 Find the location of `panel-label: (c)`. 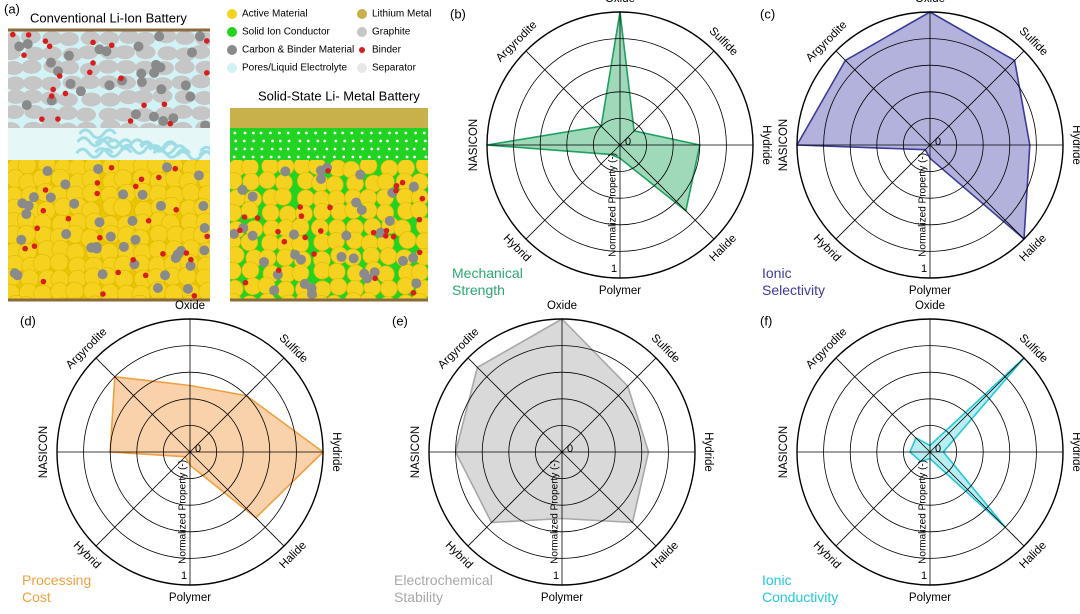

panel-label: (c) is located at coordinates (767, 13).